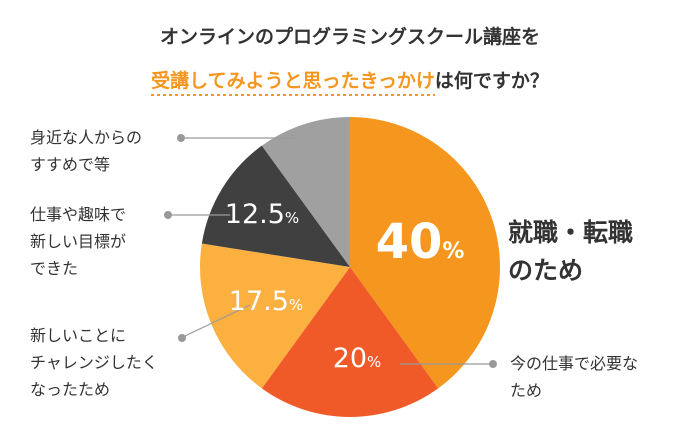 The width and height of the screenshot is (700, 448). Describe the element at coordinates (292, 218) in the screenshot. I see `percent-unit-s3: %` at that location.